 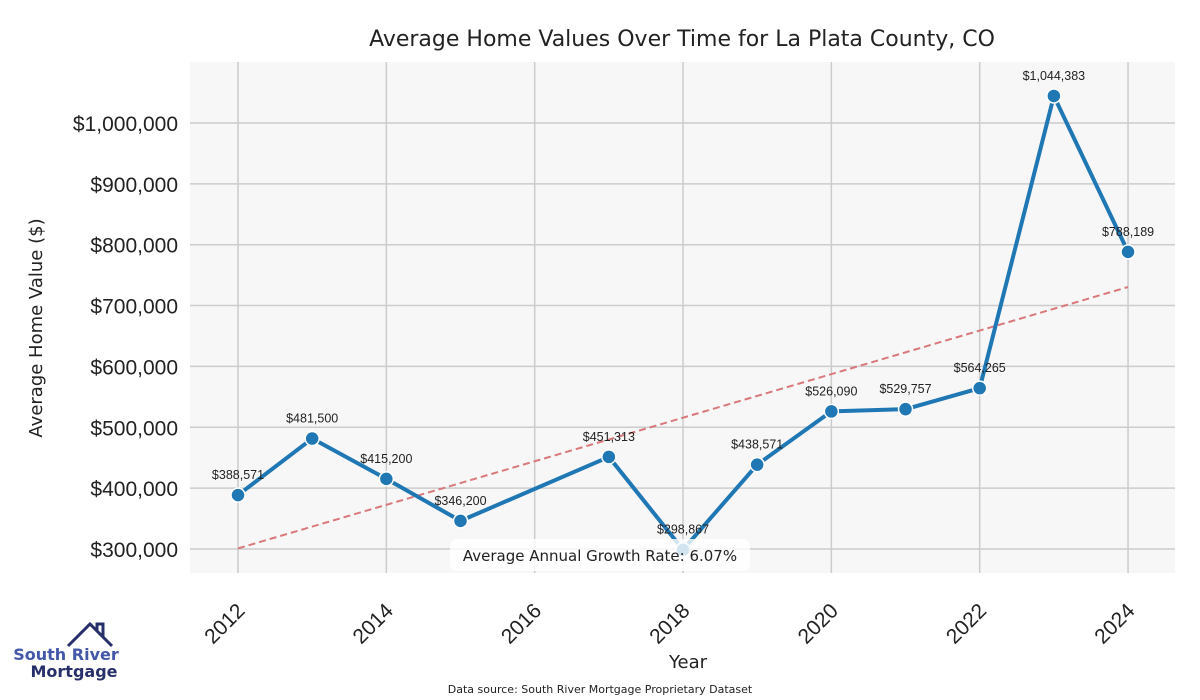 I want to click on x-tick-label: 2018, so click(x=669, y=623).